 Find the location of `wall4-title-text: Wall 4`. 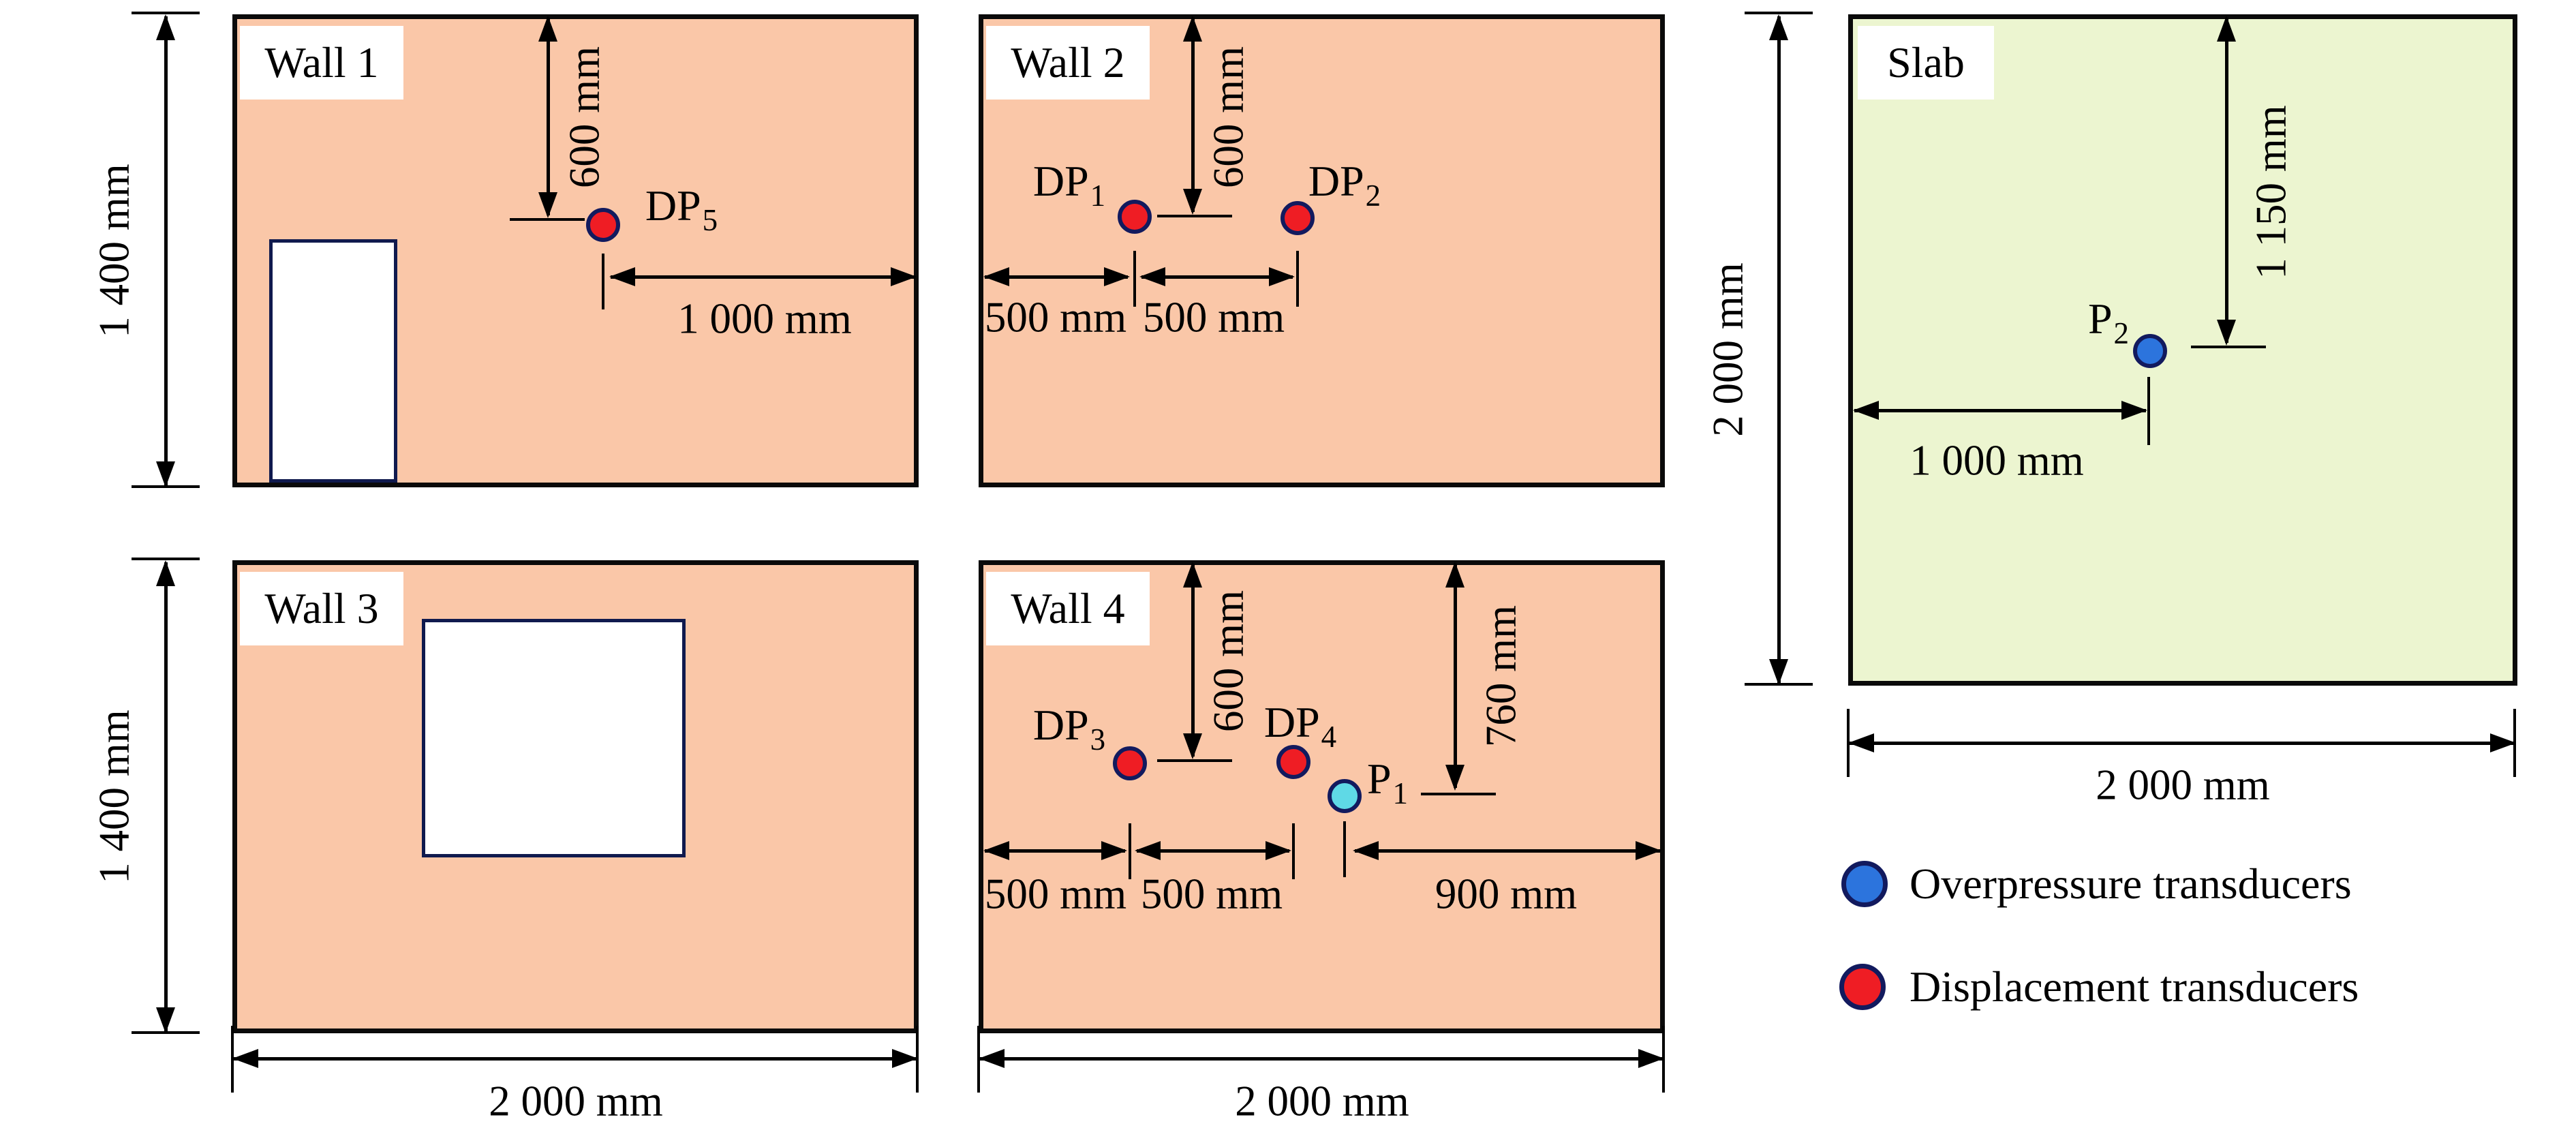

wall4-title-text: Wall 4 is located at coordinates (1068, 608).